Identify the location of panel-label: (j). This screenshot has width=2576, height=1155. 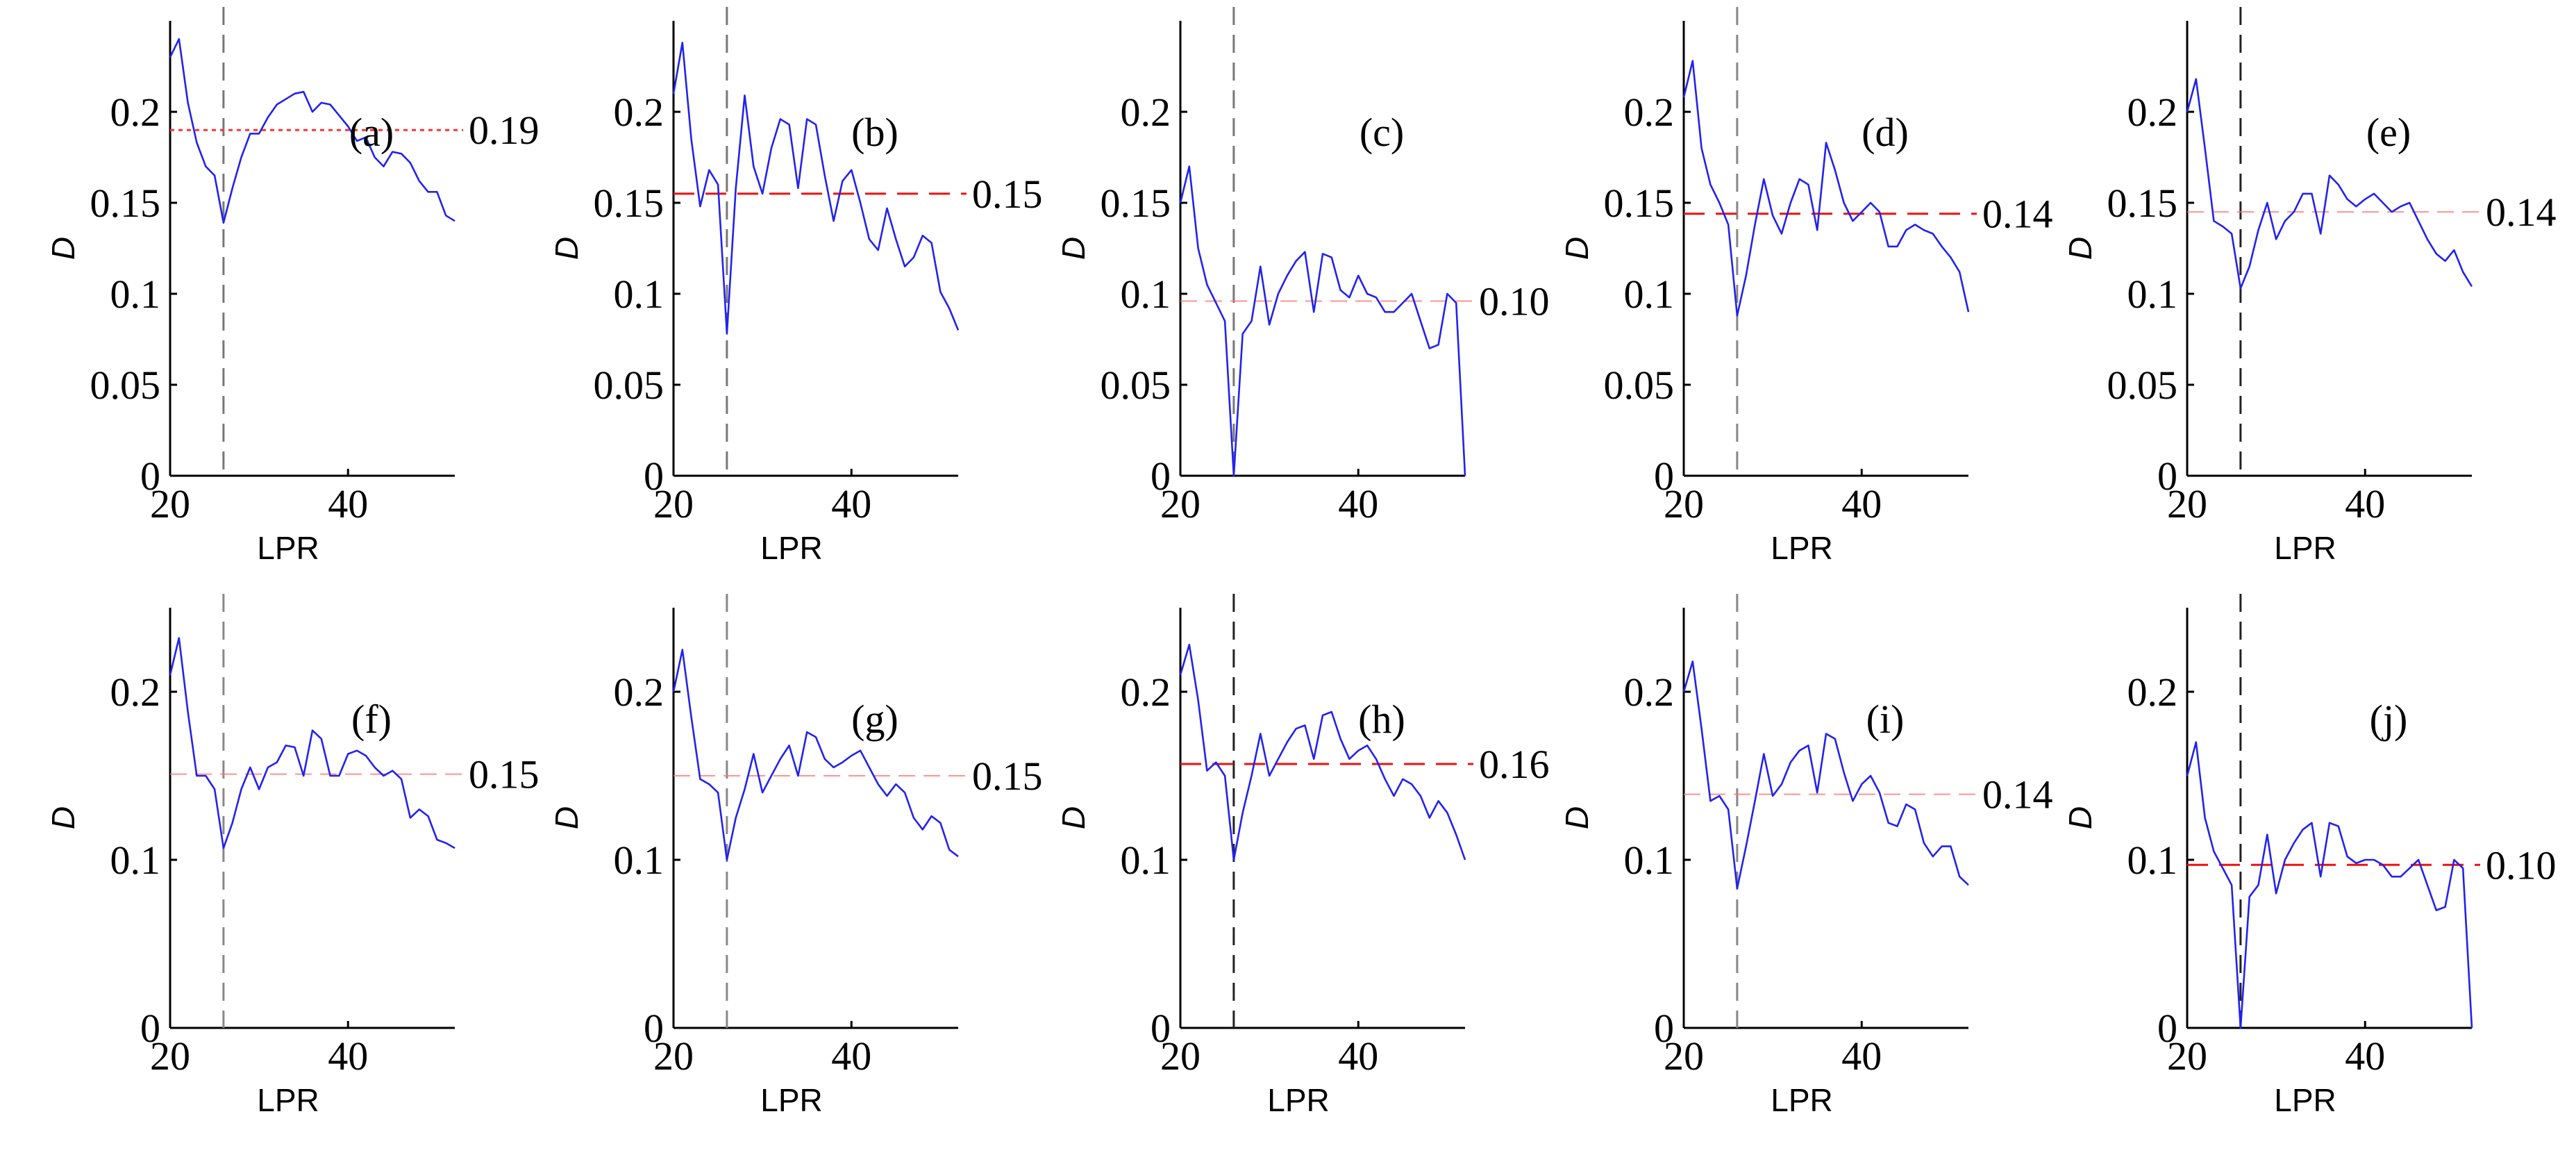
(2389, 719).